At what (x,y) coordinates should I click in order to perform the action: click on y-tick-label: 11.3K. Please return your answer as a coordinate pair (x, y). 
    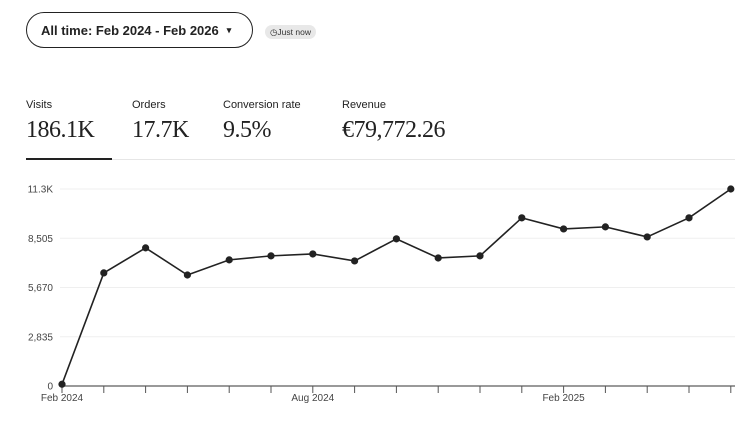
    Looking at the image, I should click on (41, 190).